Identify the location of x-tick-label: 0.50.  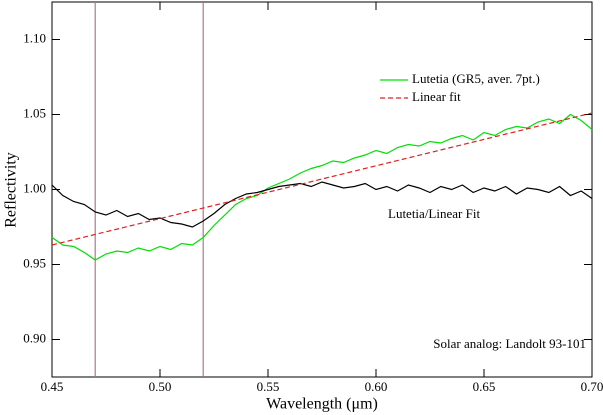
(160, 386).